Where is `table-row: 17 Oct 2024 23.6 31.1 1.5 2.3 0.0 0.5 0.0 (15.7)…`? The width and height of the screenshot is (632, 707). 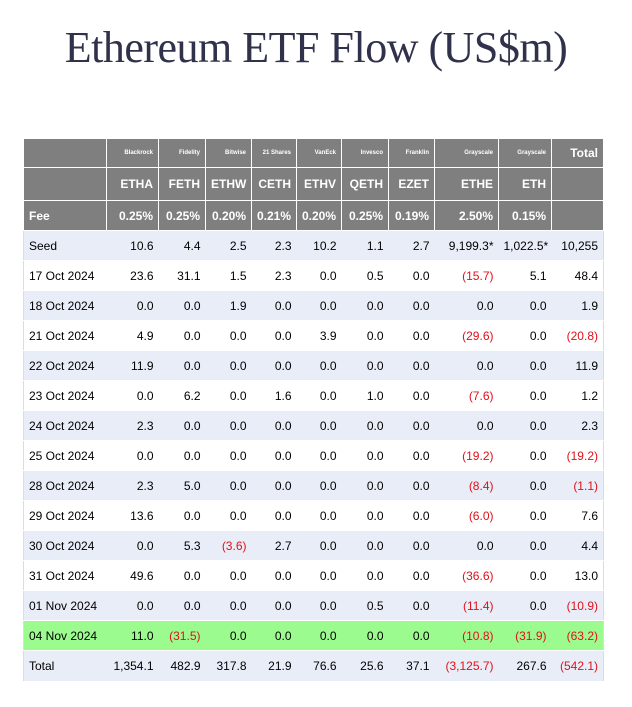 table-row: 17 Oct 2024 23.6 31.1 1.5 2.3 0.0 0.5 0.0 (15.7)… is located at coordinates (313, 275).